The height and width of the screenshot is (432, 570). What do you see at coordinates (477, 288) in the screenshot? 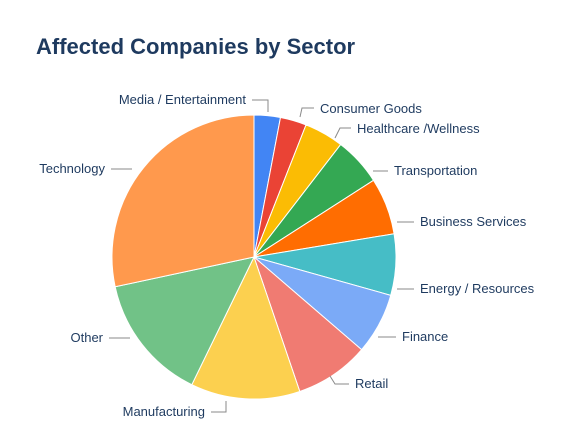
I see `label-energy-resources: Energy / Resources` at bounding box center [477, 288].